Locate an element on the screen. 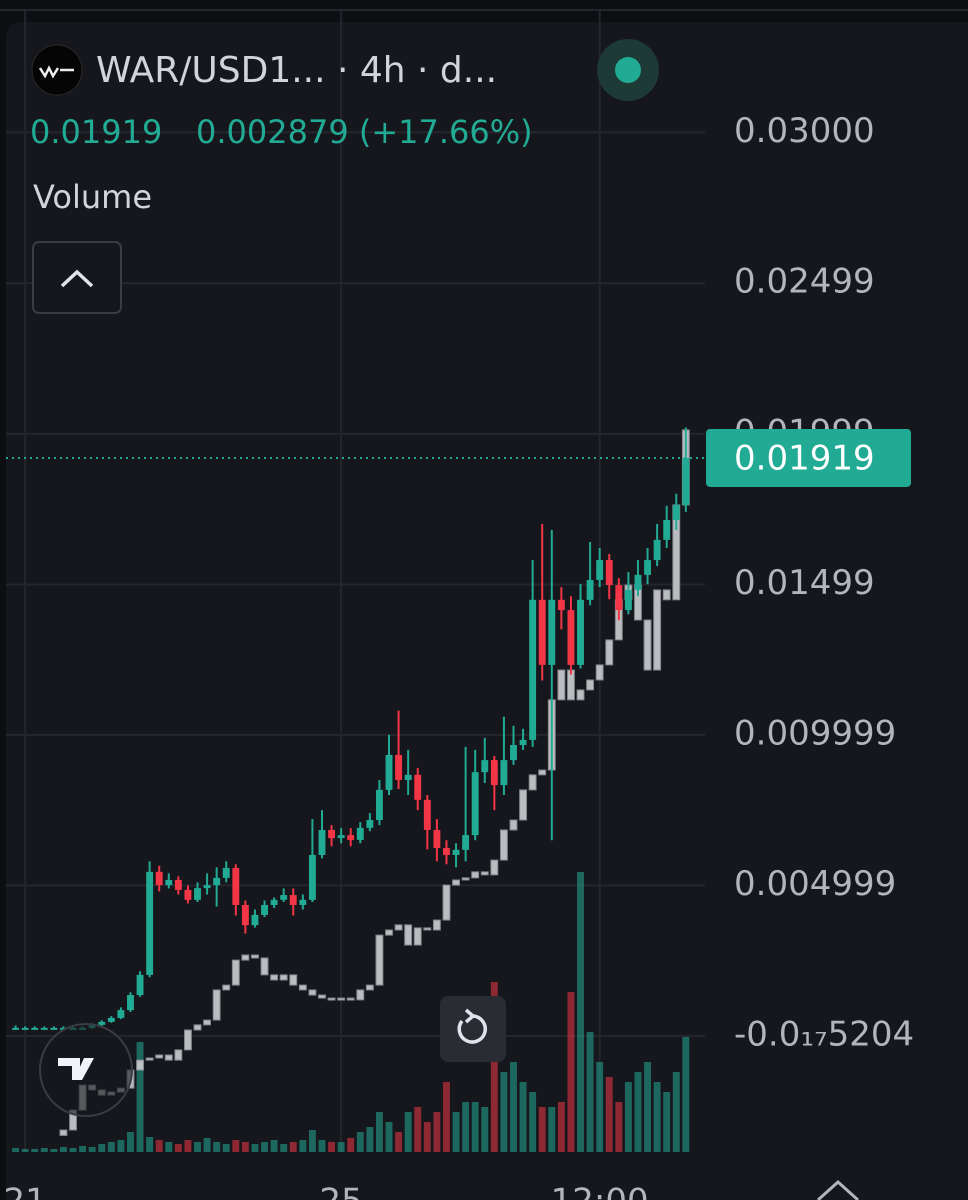 Image resolution: width=968 pixels, height=1200 pixels. volume-legend: Volume is located at coordinates (92, 197).